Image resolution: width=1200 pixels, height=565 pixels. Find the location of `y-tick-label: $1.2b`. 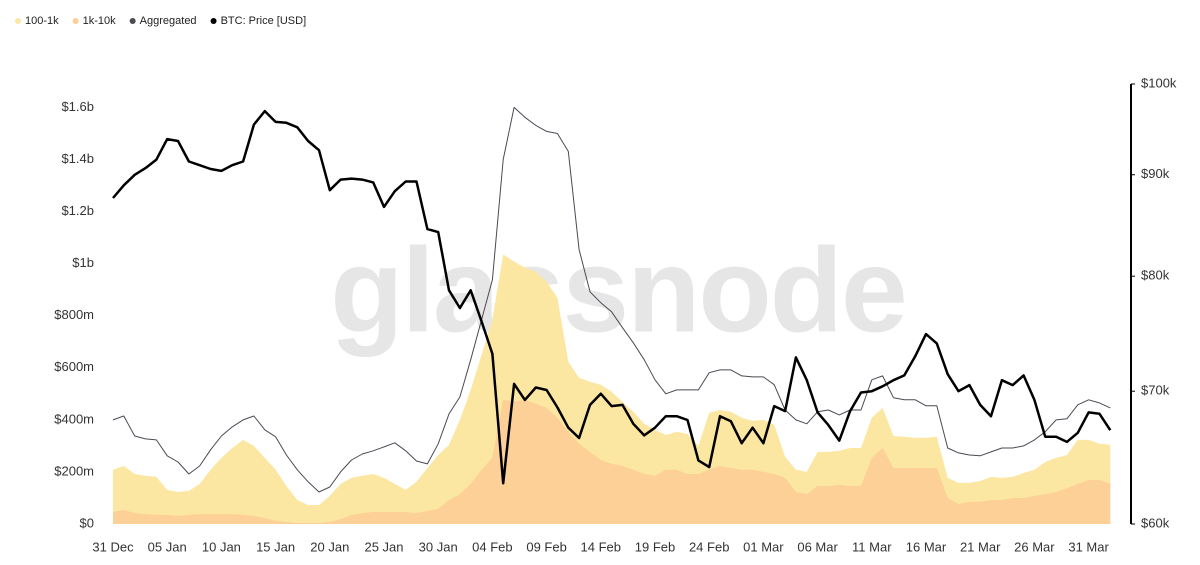

y-tick-label: $1.2b is located at coordinates (77, 210).